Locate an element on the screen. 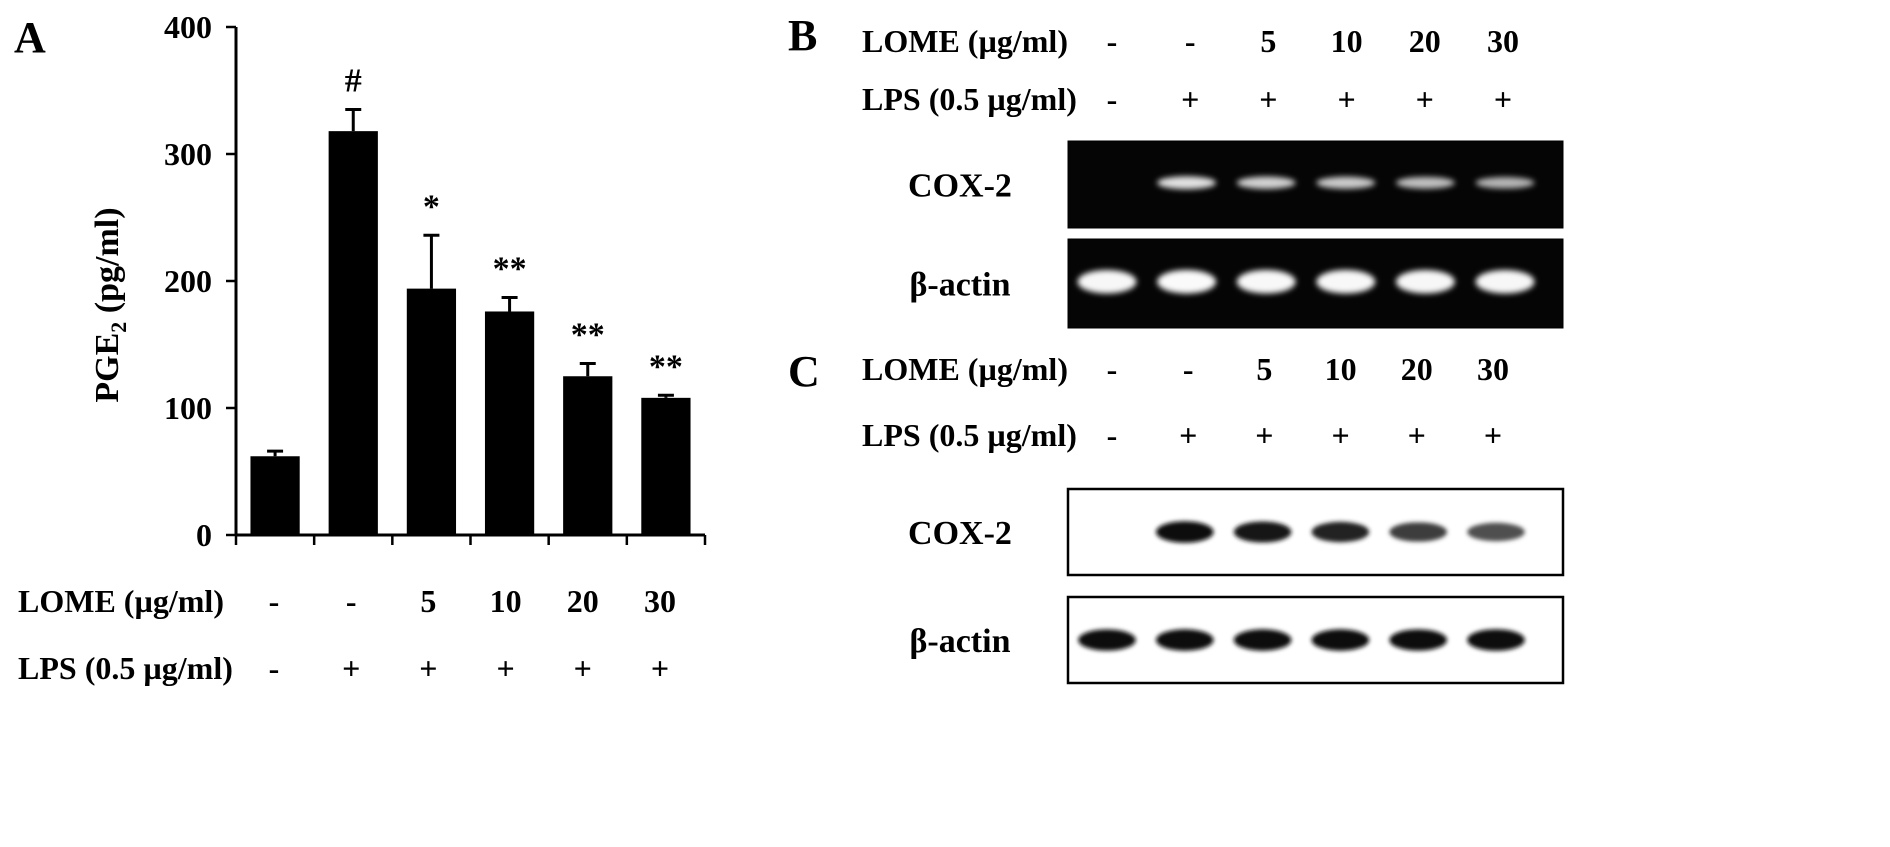  y-tick-label: 200 is located at coordinates (188, 281).